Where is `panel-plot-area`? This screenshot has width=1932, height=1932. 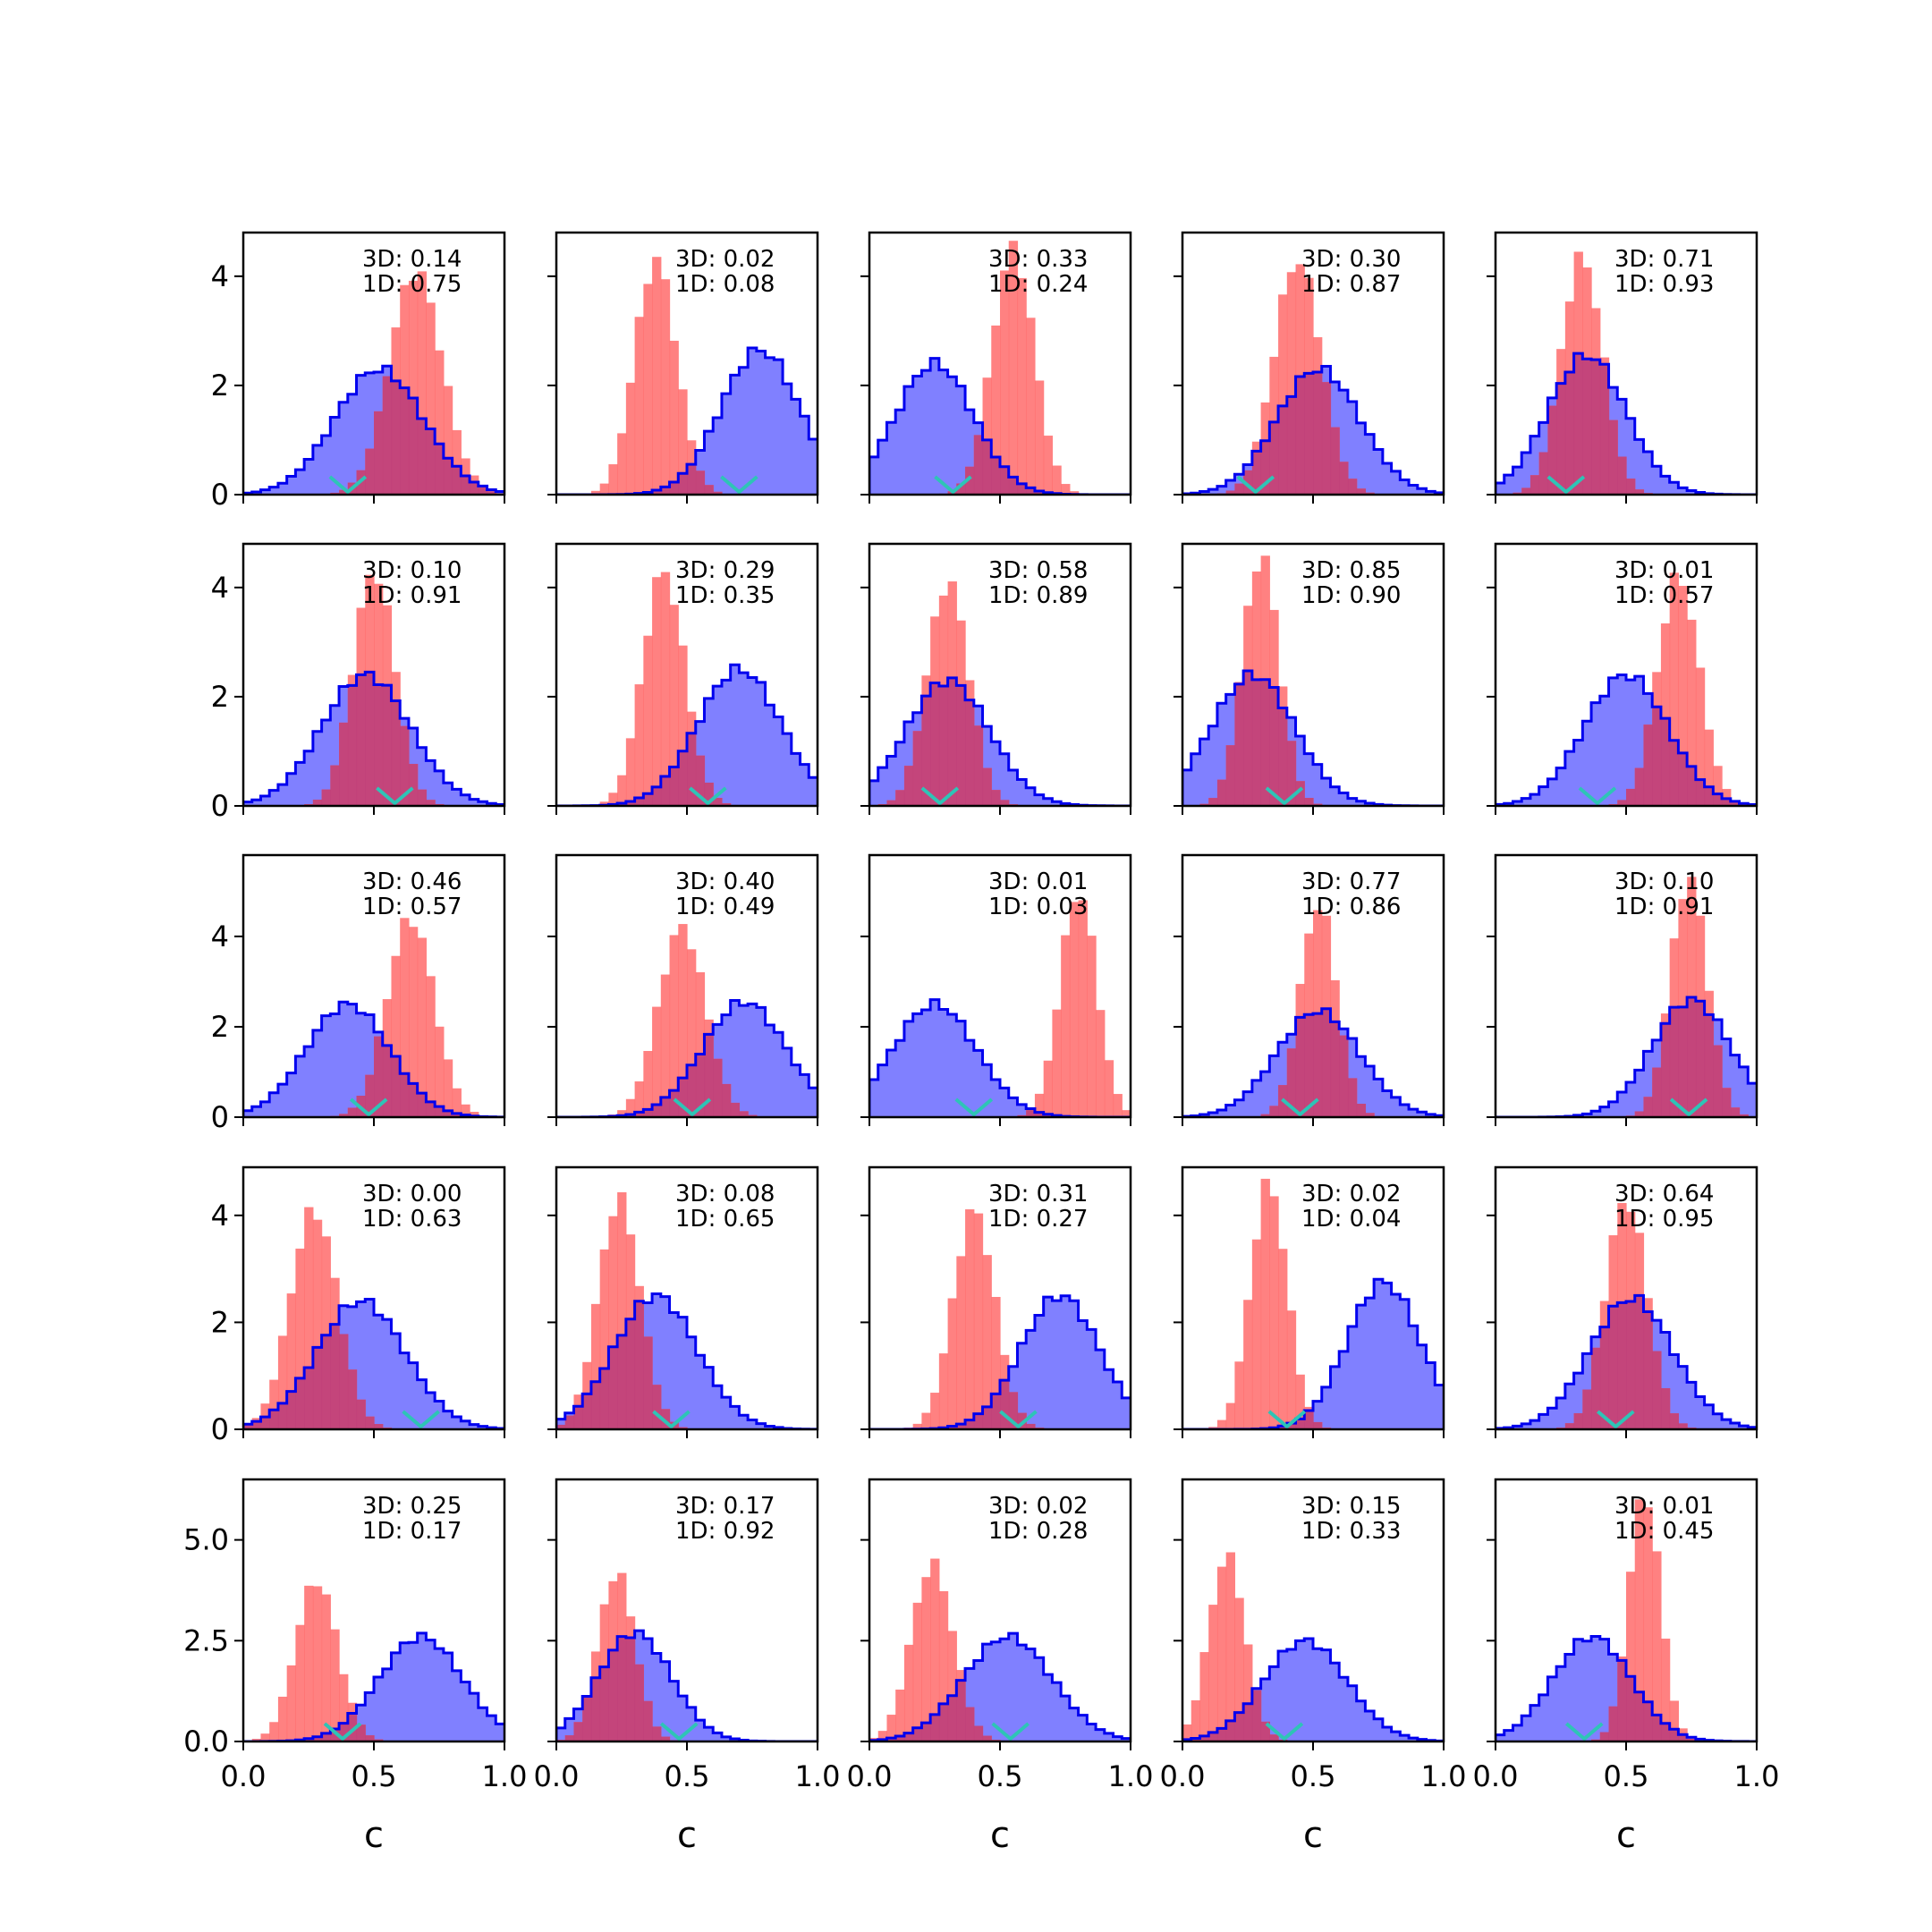 panel-plot-area is located at coordinates (1313, 680).